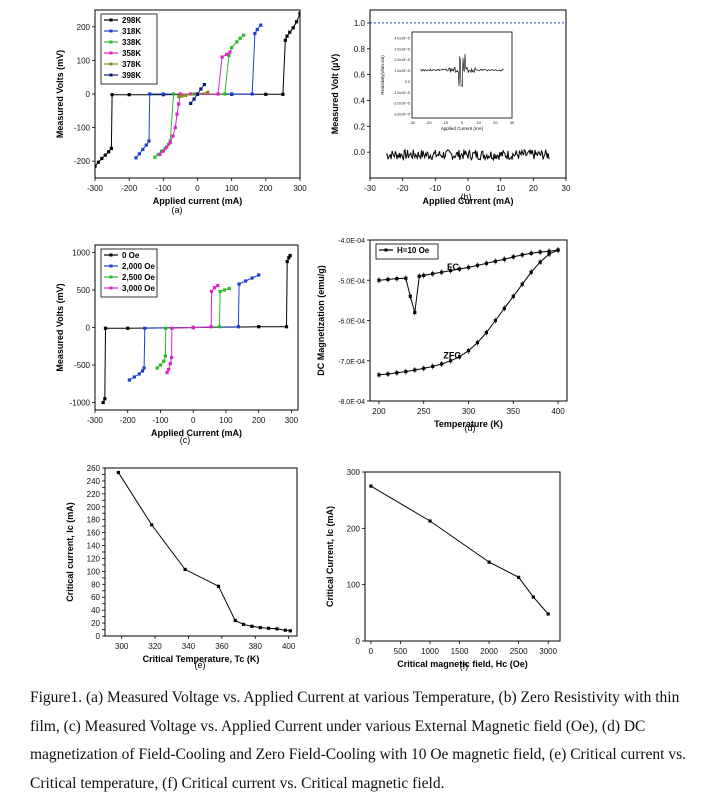 This screenshot has width=720, height=800. I want to click on inset-x-label: Applied Current (mA), so click(462, 128).